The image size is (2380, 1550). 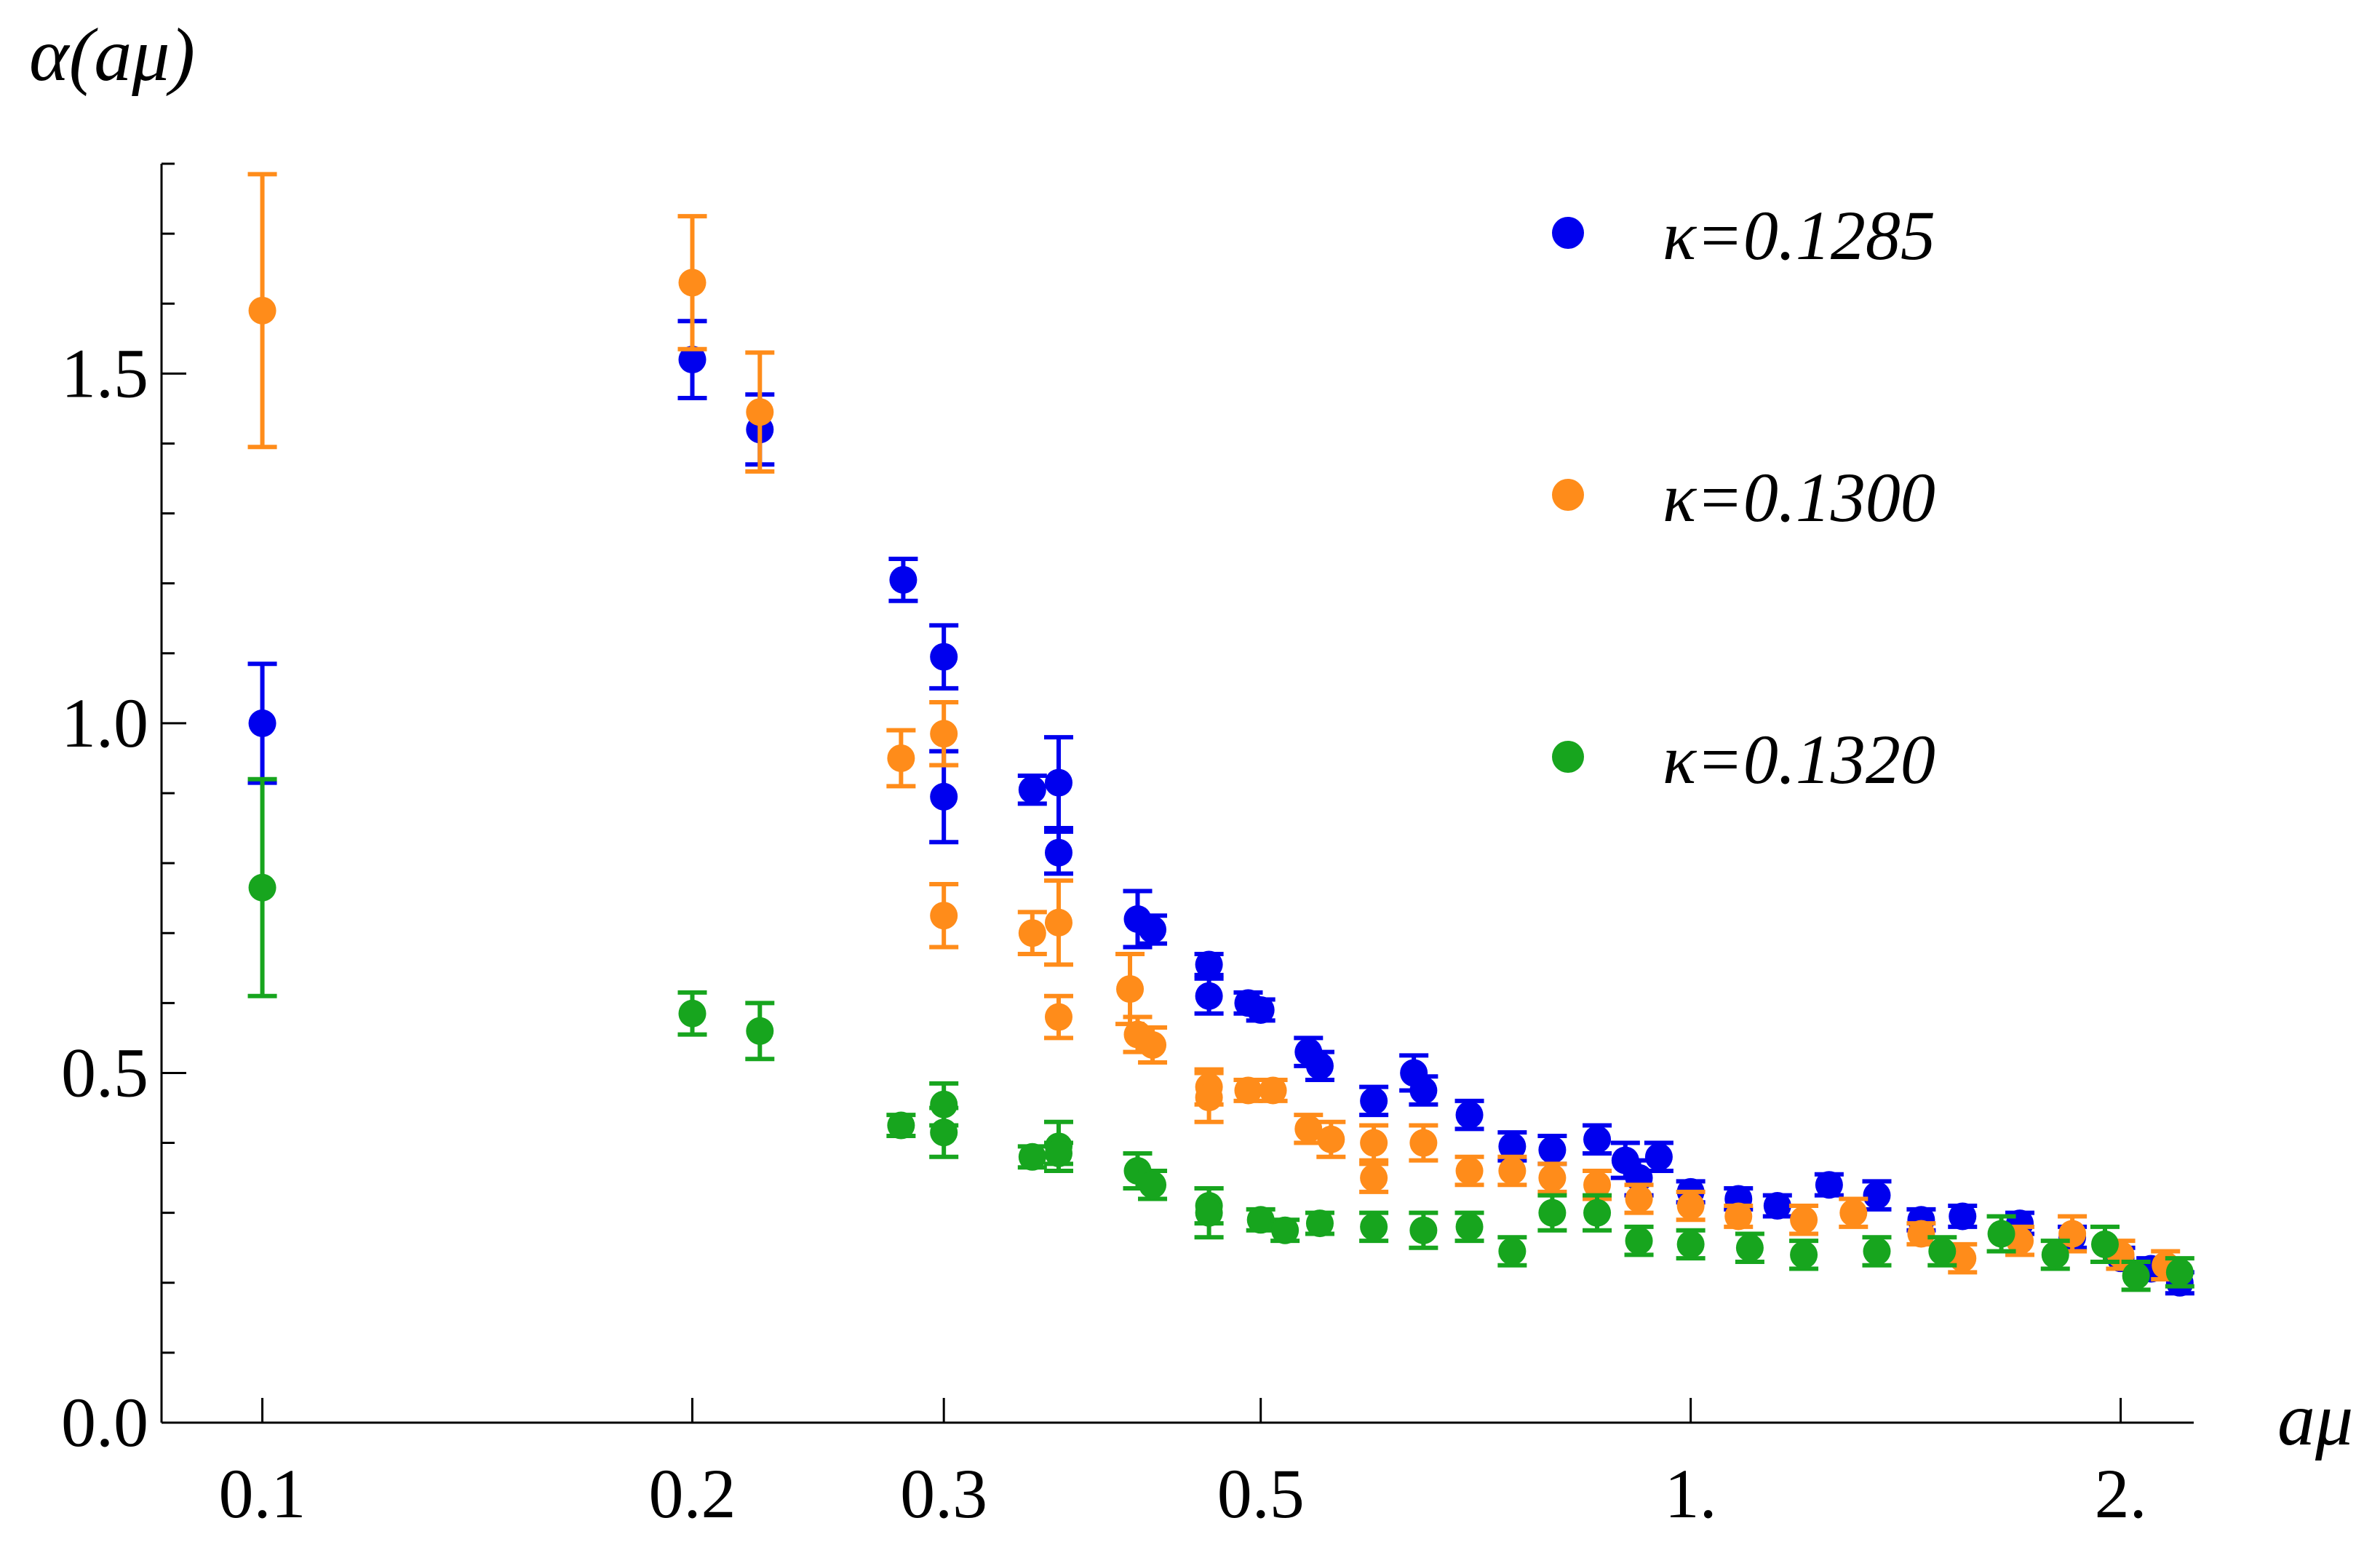 I want to click on y-ticks: 0.0 0.5 1.0 1.5, so click(x=123, y=811).